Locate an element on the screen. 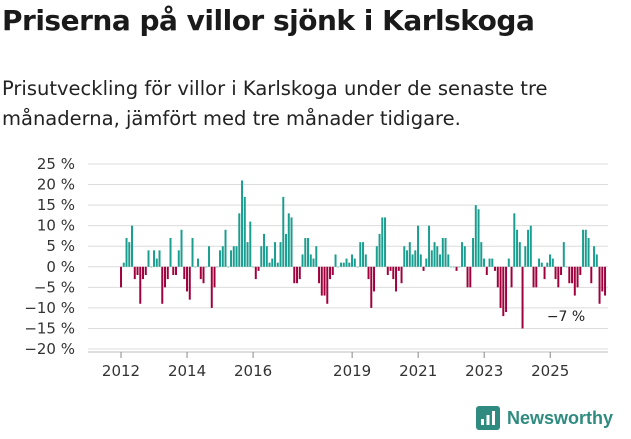 The width and height of the screenshot is (631, 439). y-tick-label: 15 % is located at coordinates (56, 205).